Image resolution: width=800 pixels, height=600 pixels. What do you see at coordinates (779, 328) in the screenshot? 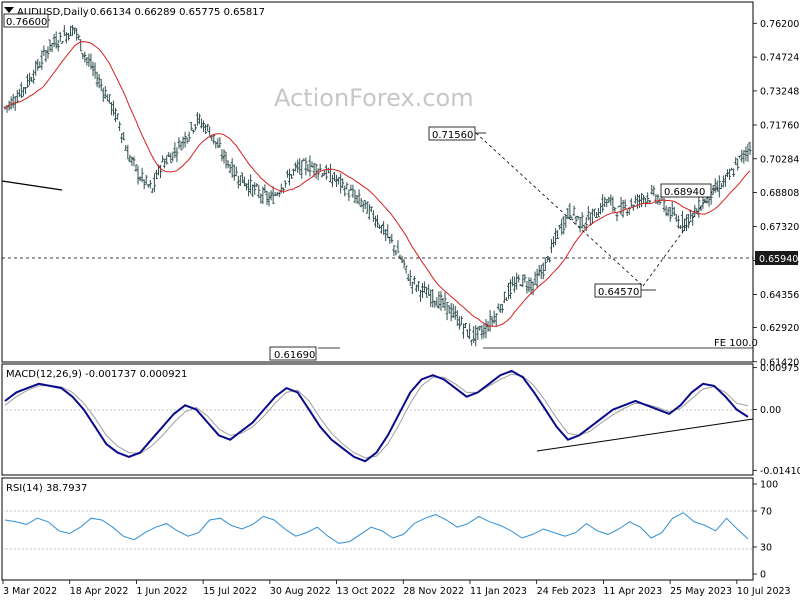
I see `price-tick-label: 0.62920` at bounding box center [779, 328].